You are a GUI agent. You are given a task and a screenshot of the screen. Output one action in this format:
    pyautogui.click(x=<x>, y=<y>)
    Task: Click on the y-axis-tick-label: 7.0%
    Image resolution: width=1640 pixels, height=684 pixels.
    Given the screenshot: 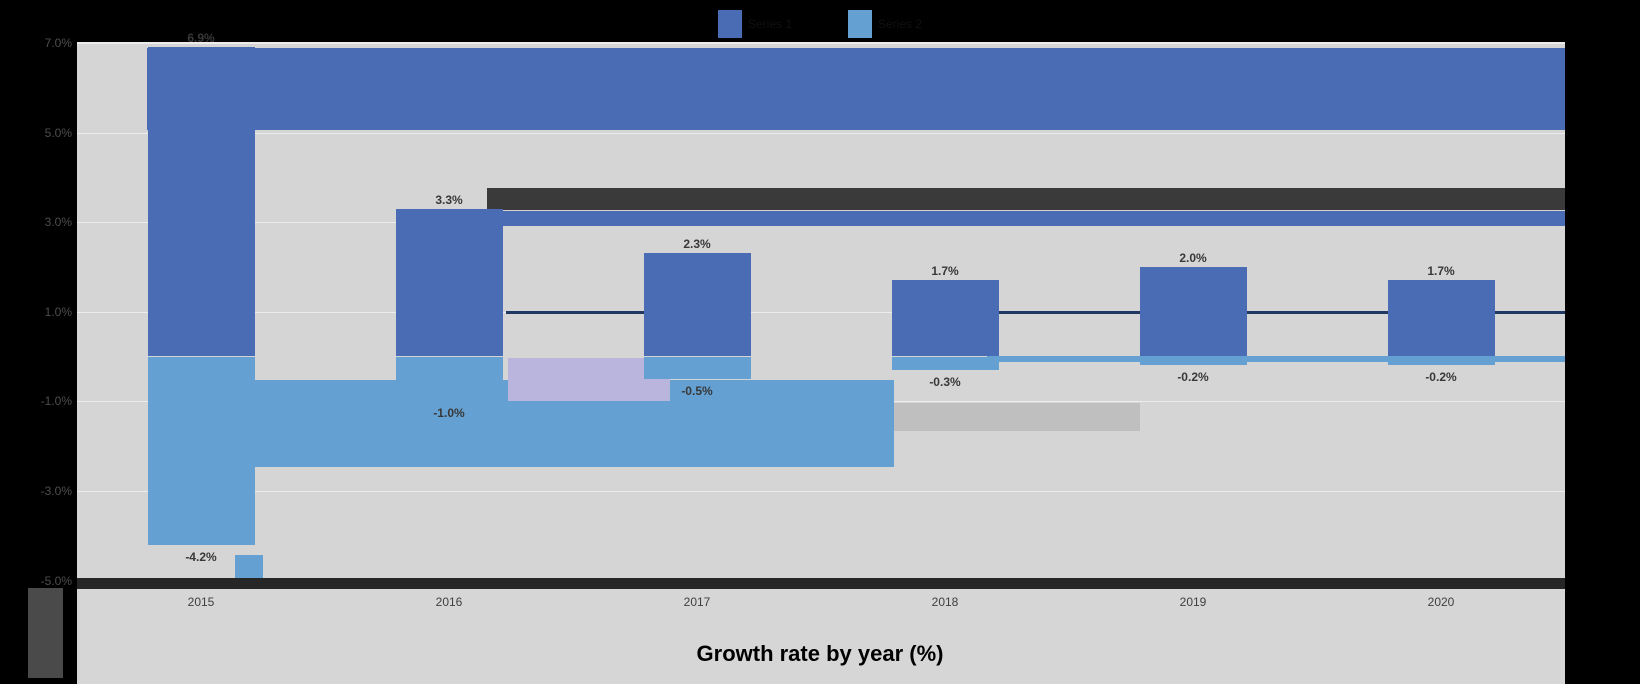 What is the action you would take?
    pyautogui.click(x=58, y=43)
    